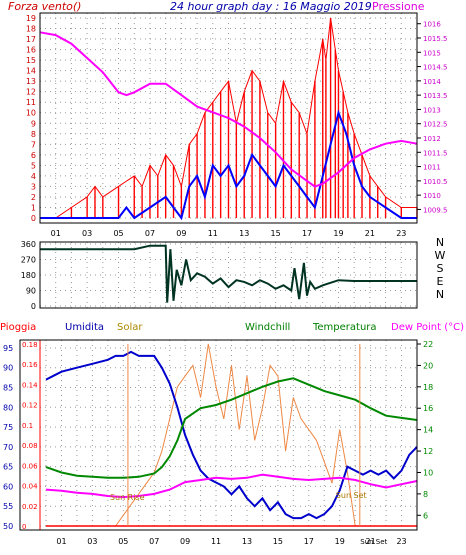  I want to click on rain-tick-label: 0, so click(24, 527).